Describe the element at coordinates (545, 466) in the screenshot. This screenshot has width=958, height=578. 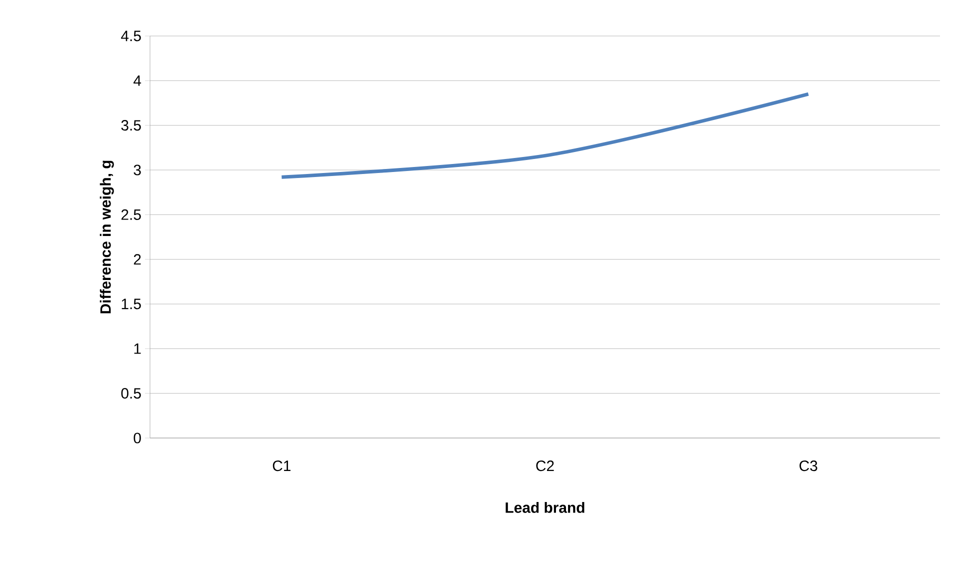
I see `x-tick-label: C2` at that location.